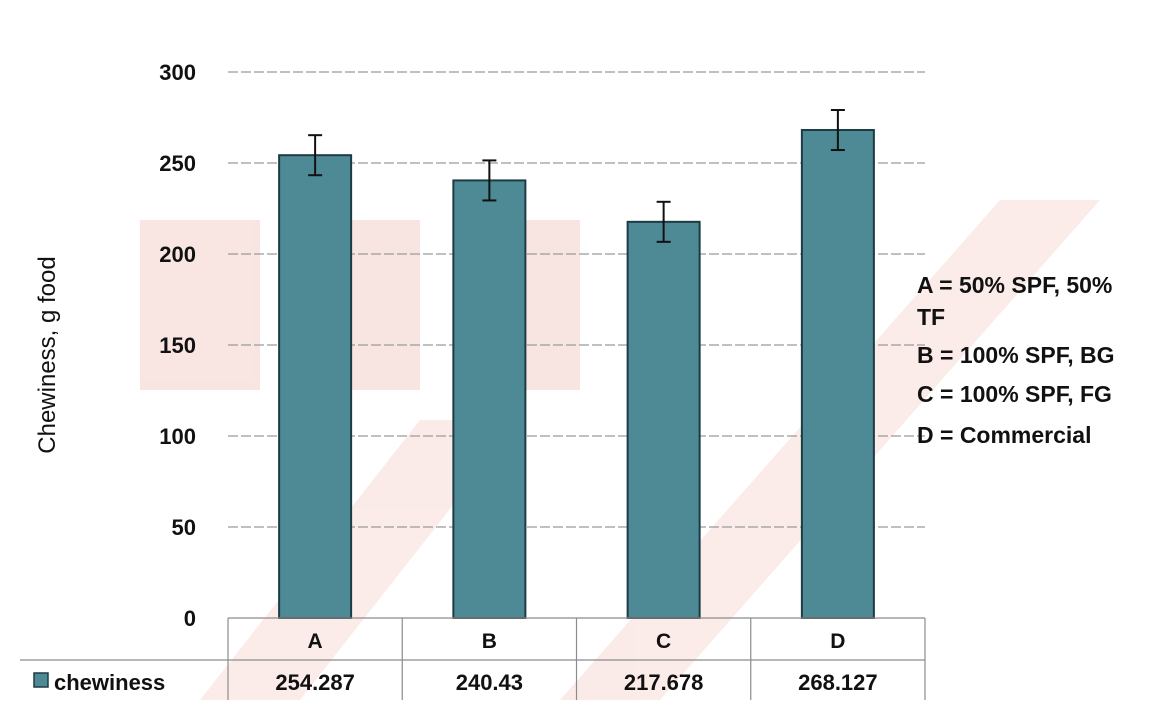 This screenshot has width=1172, height=705. What do you see at coordinates (190, 618) in the screenshot?
I see `y-tick-label: 0` at bounding box center [190, 618].